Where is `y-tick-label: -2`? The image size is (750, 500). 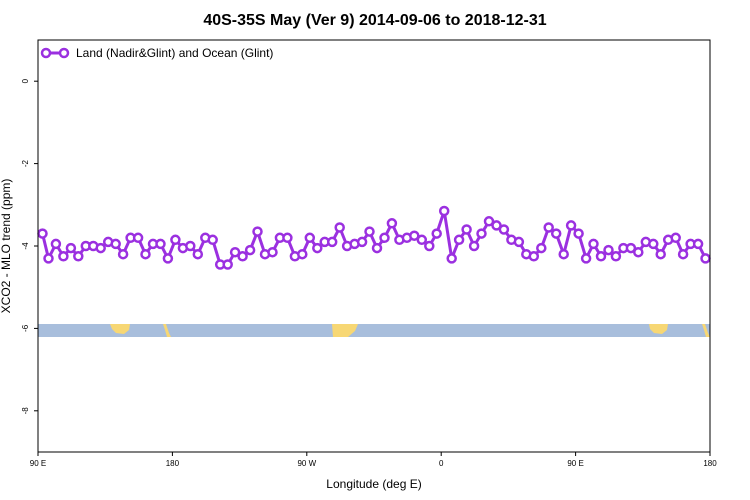 y-tick-label: -2 is located at coordinates (25, 163).